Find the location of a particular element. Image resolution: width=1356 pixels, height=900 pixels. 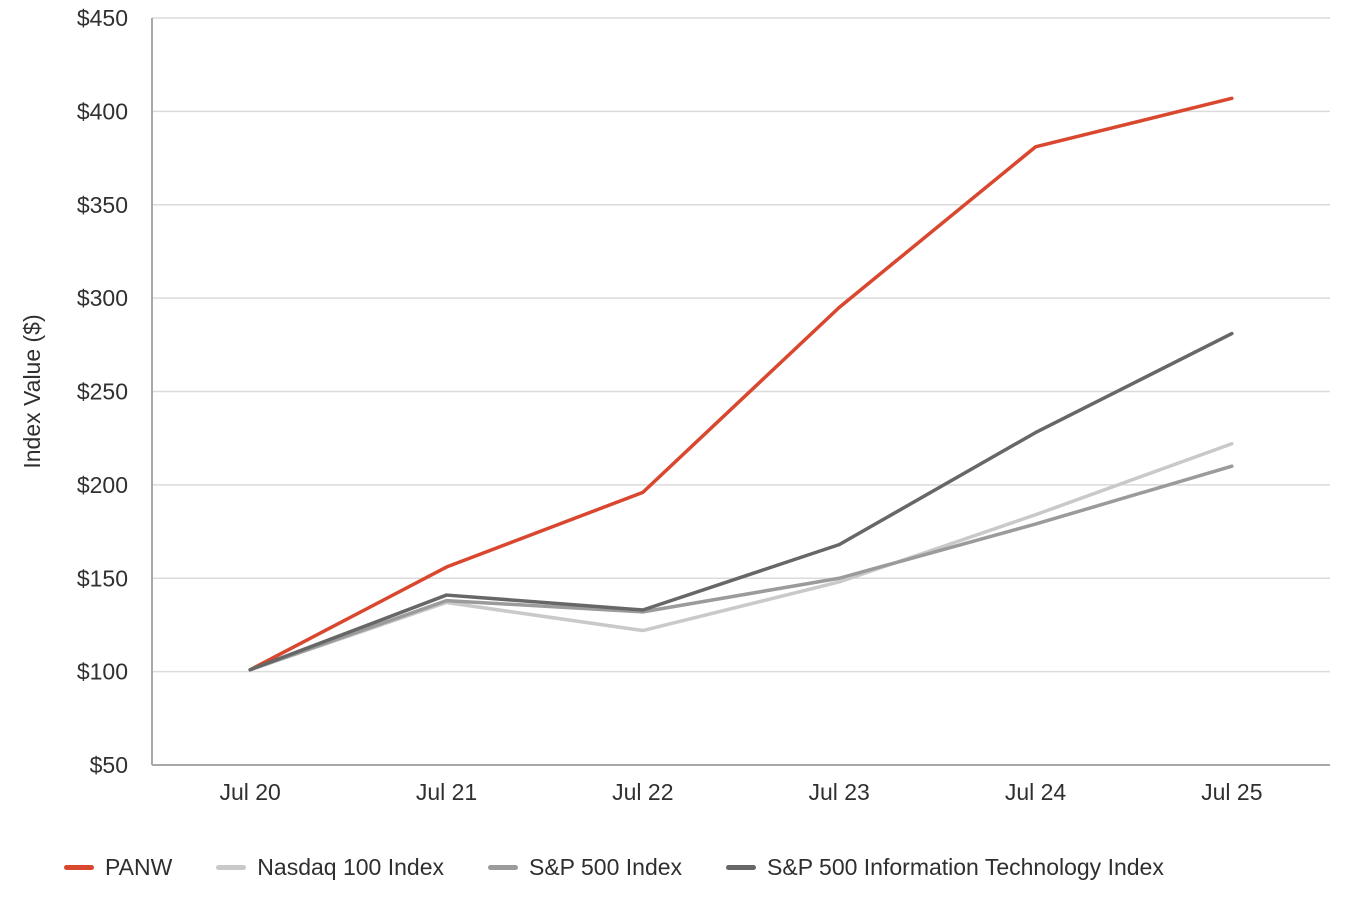

x-tick-label: Jul 23 is located at coordinates (838, 792).